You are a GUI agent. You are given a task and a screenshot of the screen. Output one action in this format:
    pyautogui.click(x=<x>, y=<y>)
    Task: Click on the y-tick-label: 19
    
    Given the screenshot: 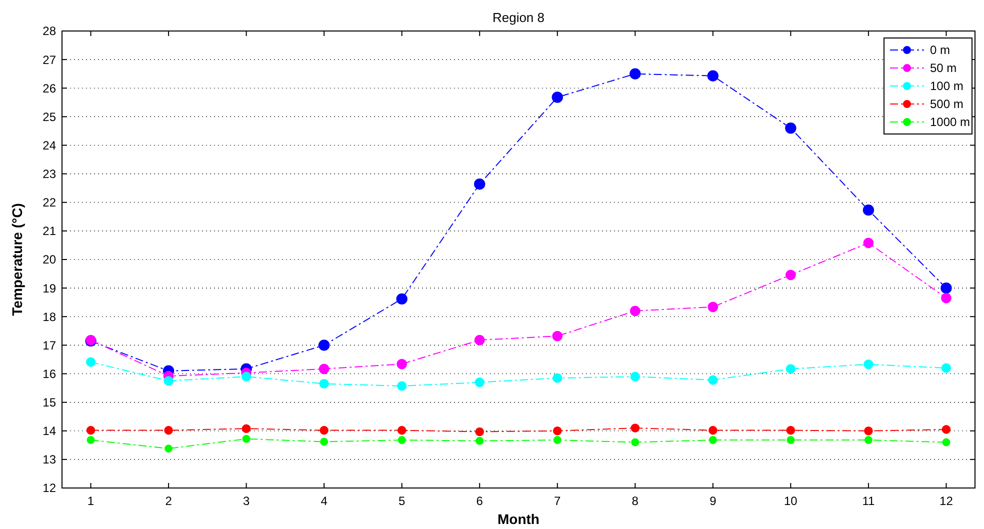 What is the action you would take?
    pyautogui.click(x=49, y=288)
    